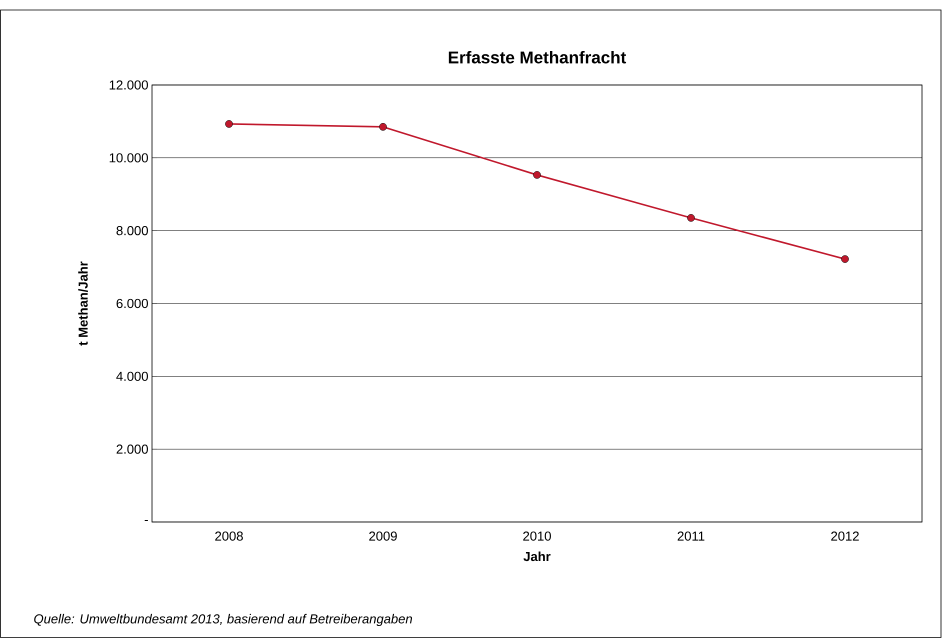 The width and height of the screenshot is (942, 638). I want to click on x-axis-title: Jahr, so click(537, 557).